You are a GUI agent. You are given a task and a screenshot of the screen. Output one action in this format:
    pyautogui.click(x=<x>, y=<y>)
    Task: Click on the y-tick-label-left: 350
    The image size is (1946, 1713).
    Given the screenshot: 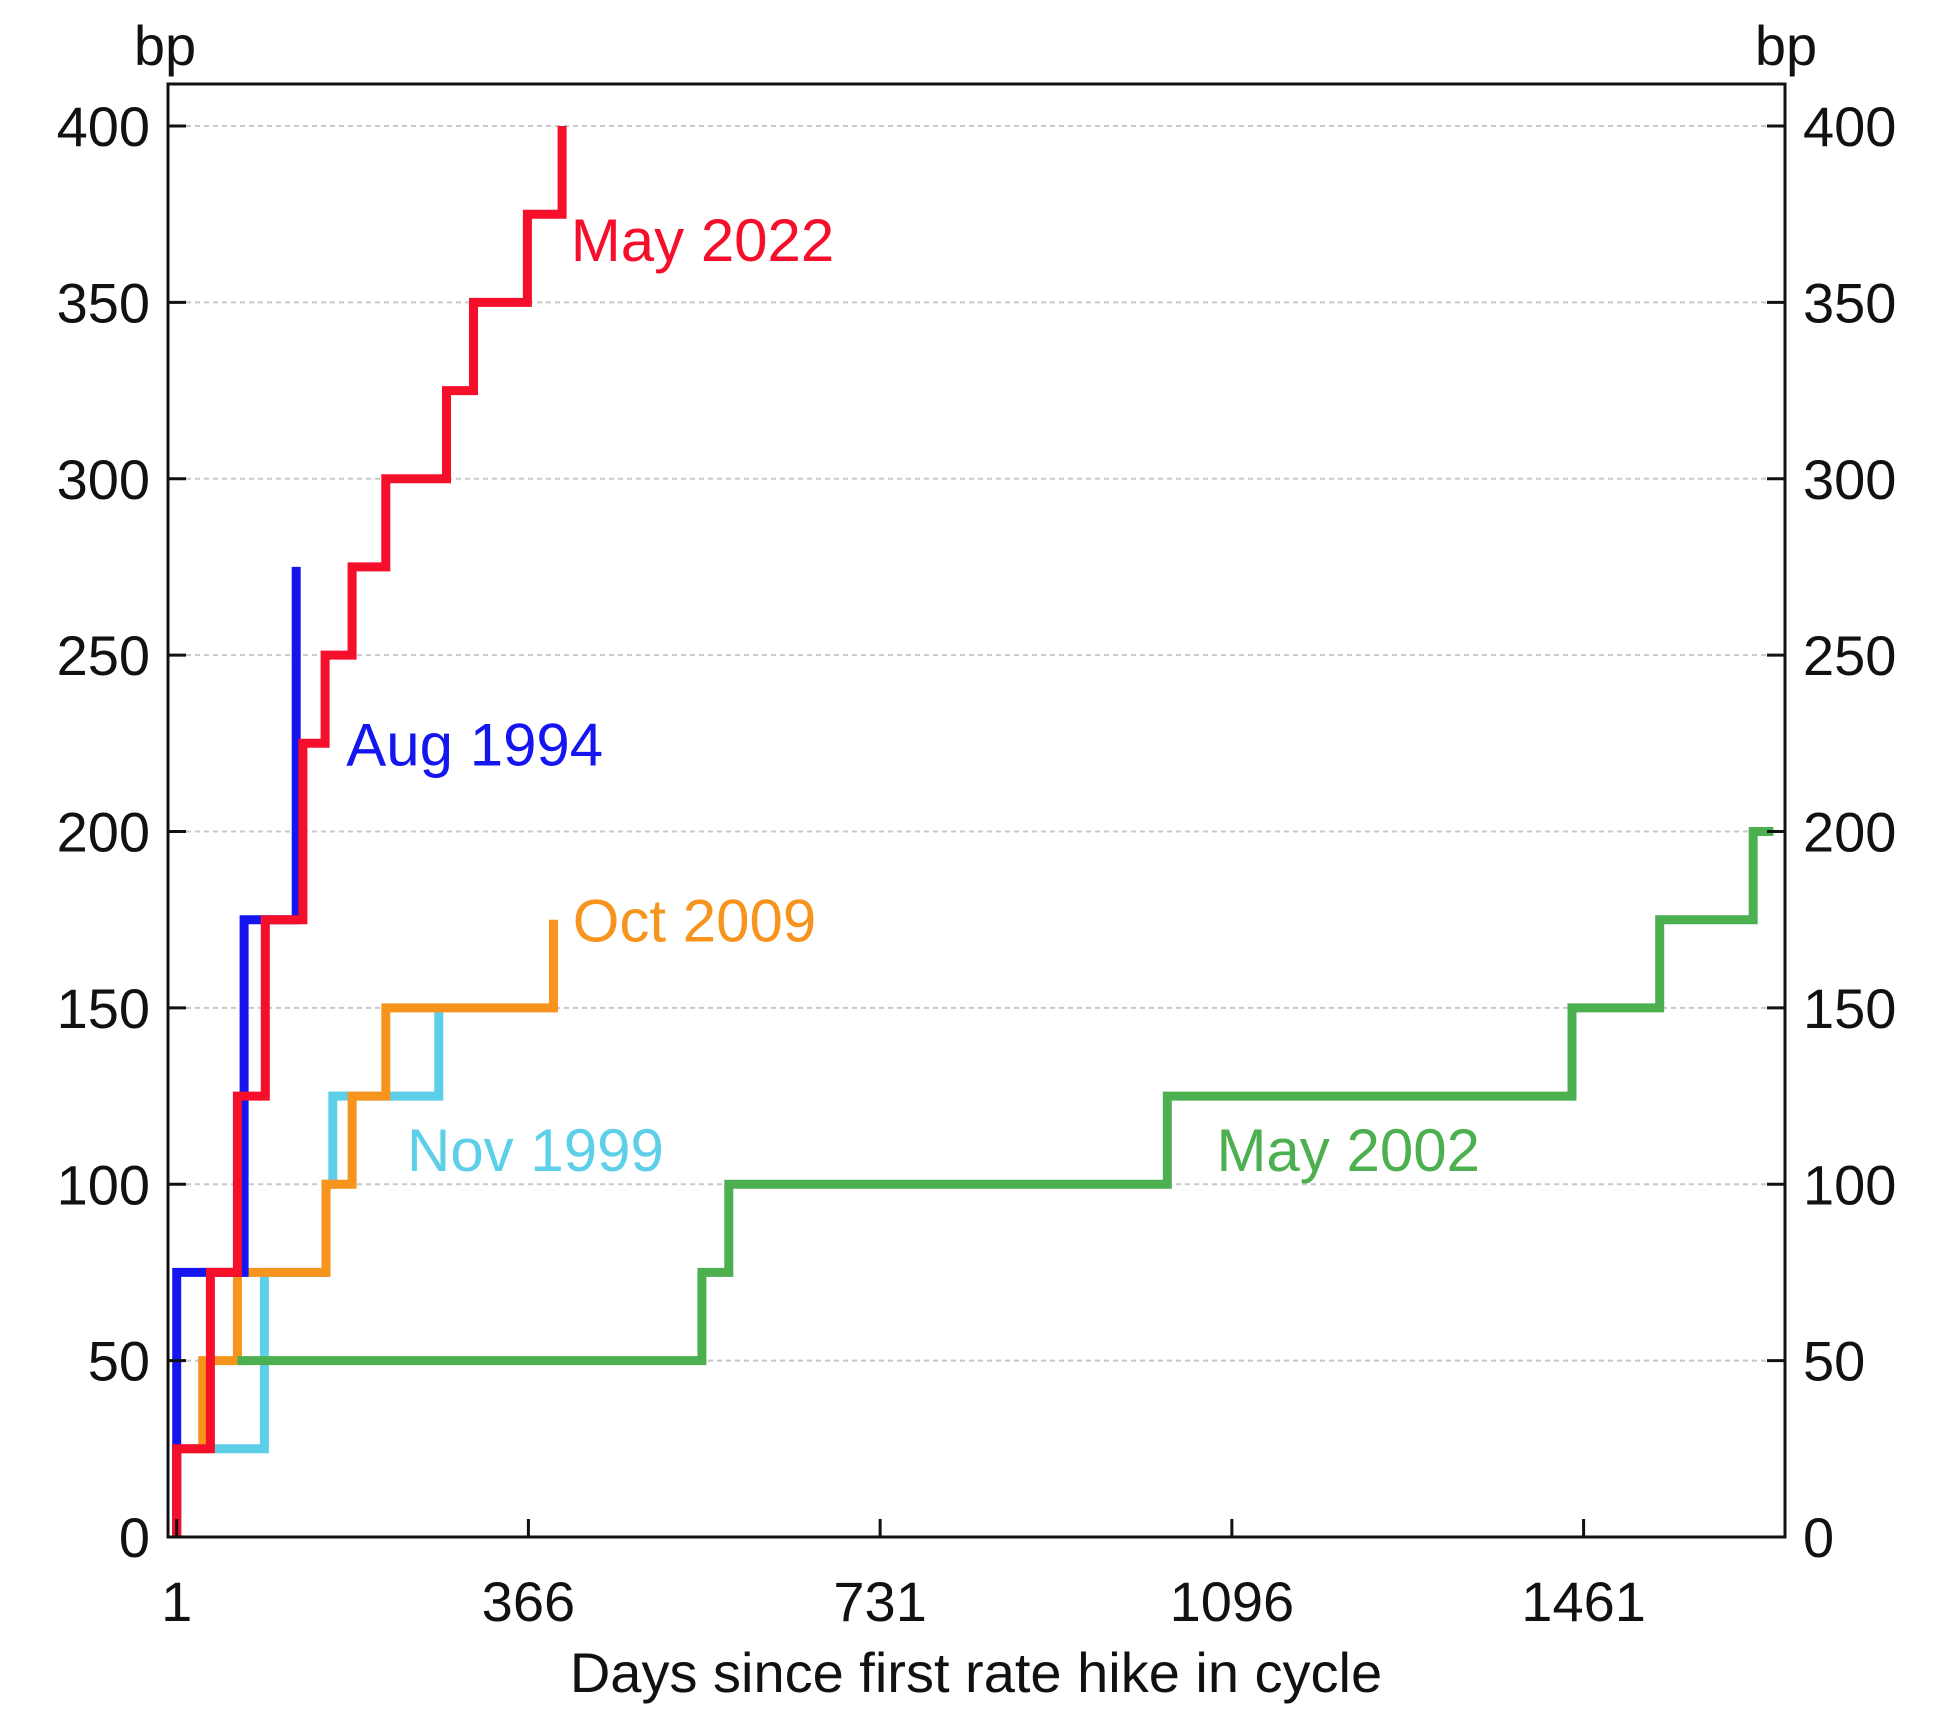 What is the action you would take?
    pyautogui.click(x=103, y=302)
    